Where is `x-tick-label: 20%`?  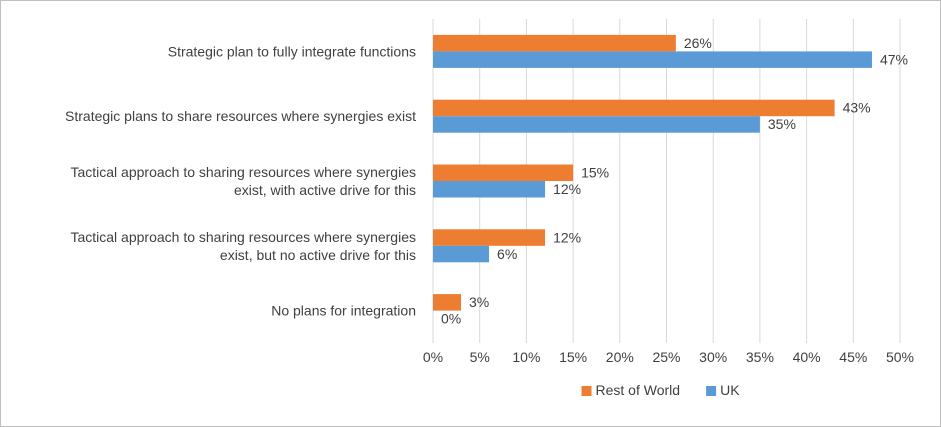 x-tick-label: 20% is located at coordinates (620, 357).